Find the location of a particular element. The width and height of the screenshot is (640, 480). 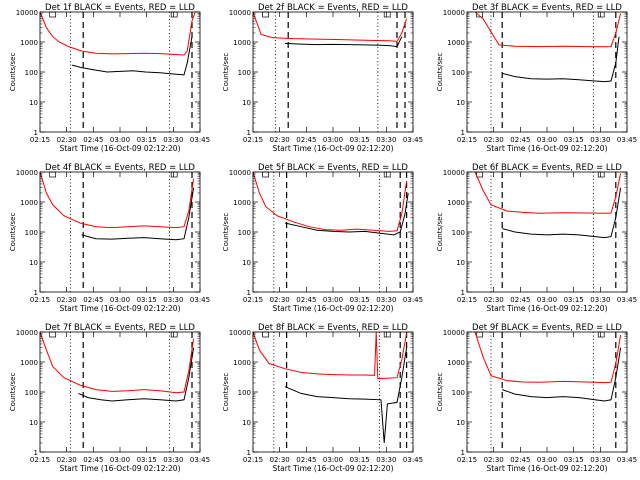

panel-title: Det 5f BLACK = Events, RED = LLD is located at coordinates (333, 168).